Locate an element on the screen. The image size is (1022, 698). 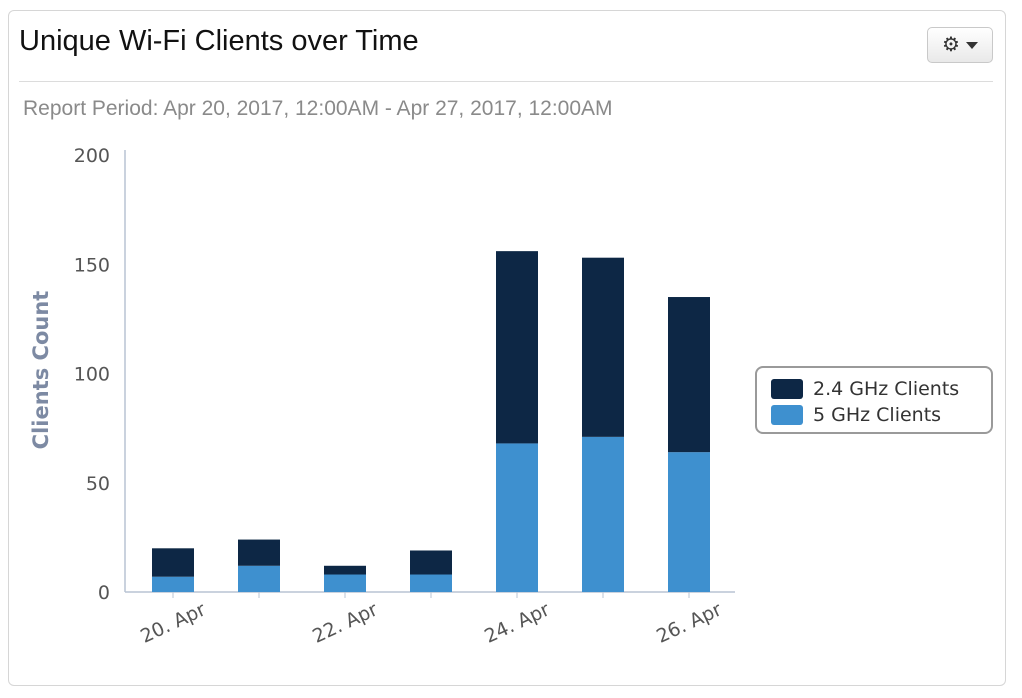
y-tick-label: 0 is located at coordinates (104, 593).